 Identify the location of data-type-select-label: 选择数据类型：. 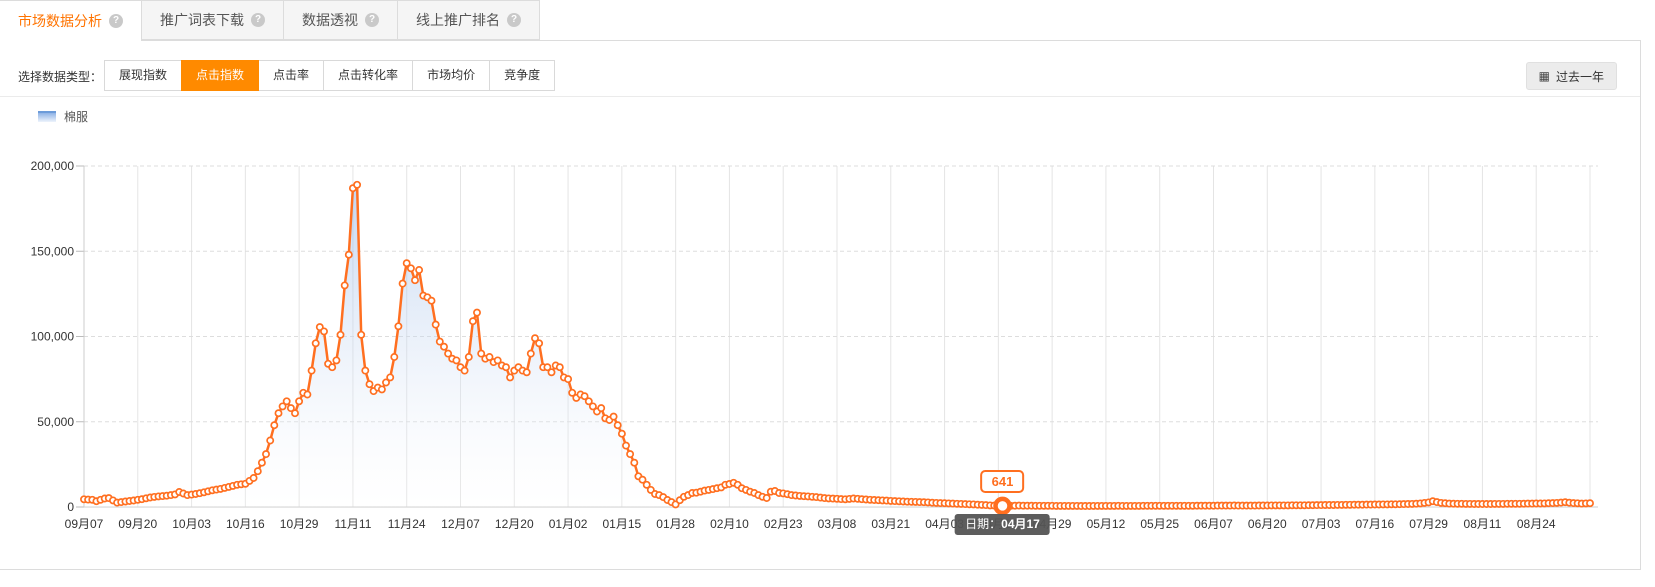
(60, 77).